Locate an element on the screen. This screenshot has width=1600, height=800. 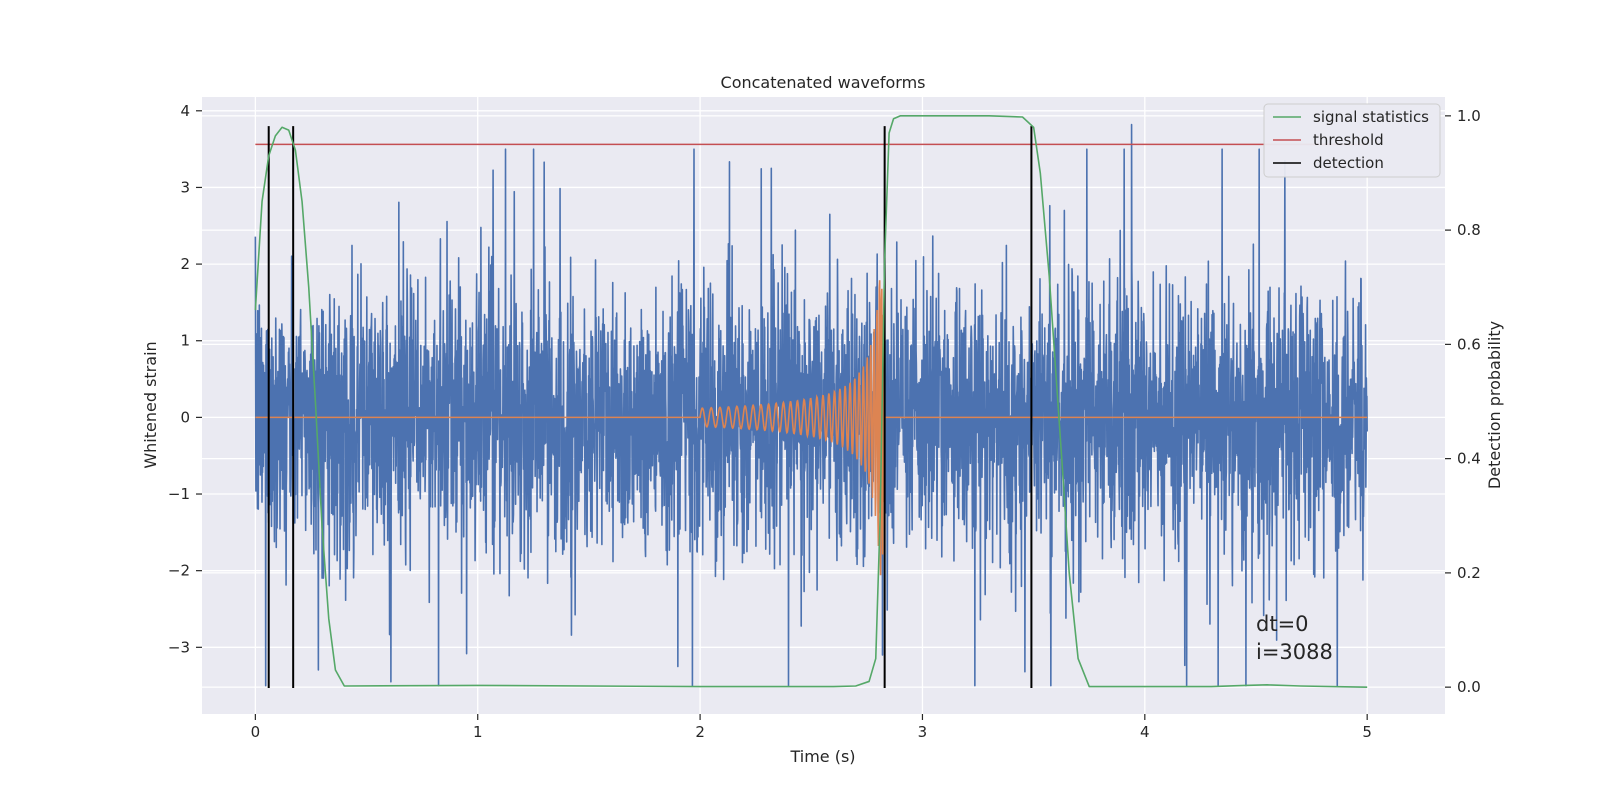
y-tick-label: −2 is located at coordinates (179, 571).